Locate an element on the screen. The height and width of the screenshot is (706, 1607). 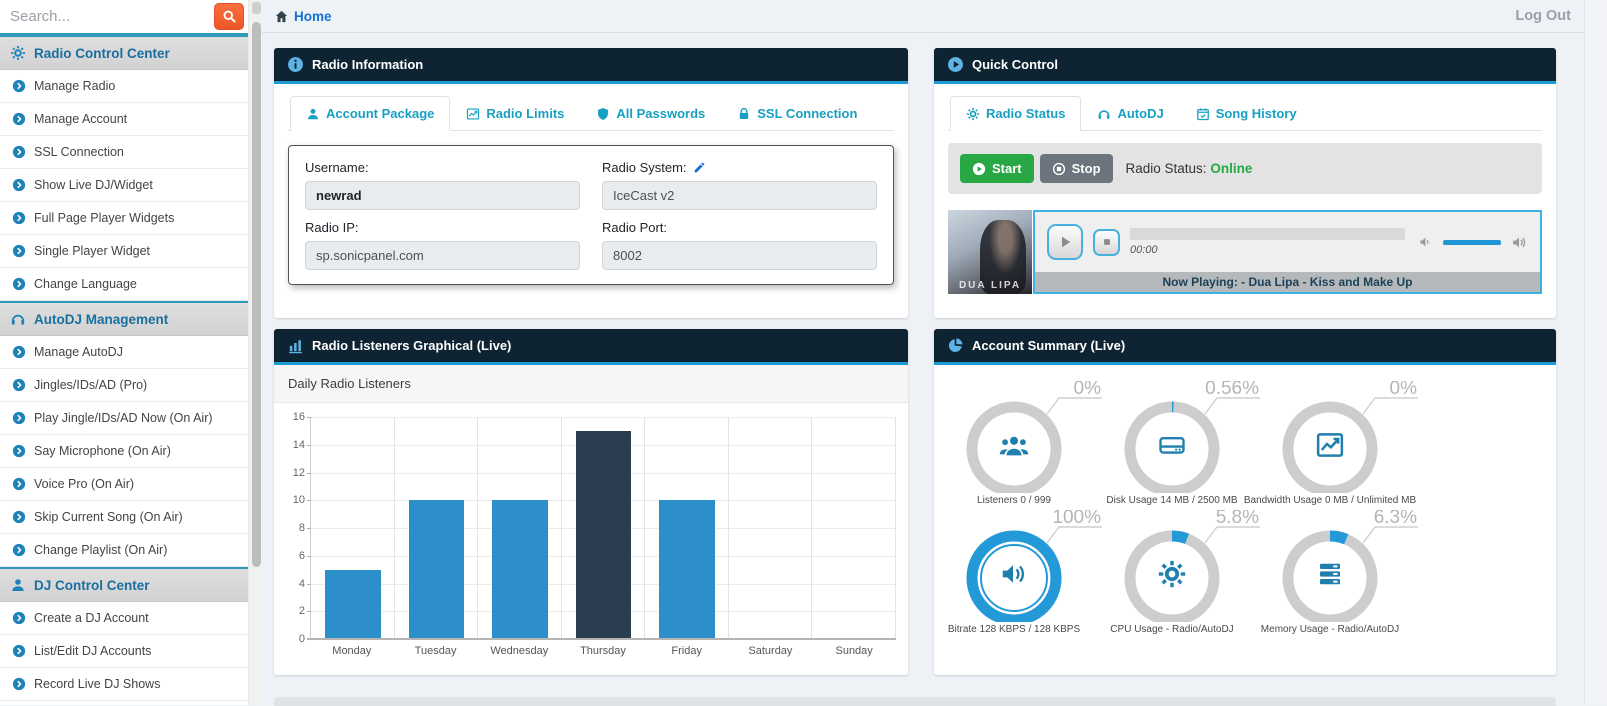
seek-bar is located at coordinates (1267, 234).